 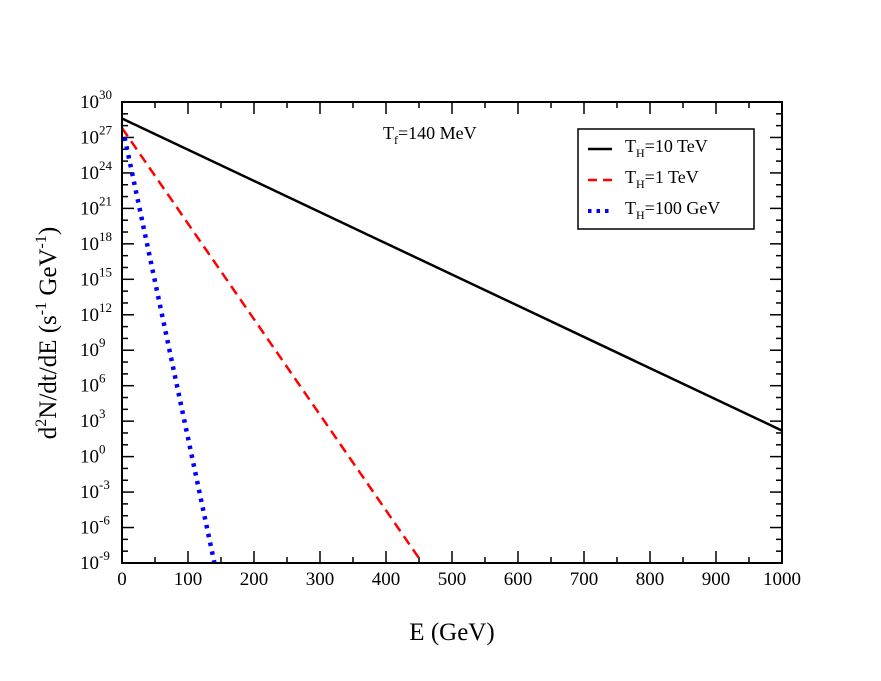 I want to click on y-tick-label: 10³, so click(x=93, y=419).